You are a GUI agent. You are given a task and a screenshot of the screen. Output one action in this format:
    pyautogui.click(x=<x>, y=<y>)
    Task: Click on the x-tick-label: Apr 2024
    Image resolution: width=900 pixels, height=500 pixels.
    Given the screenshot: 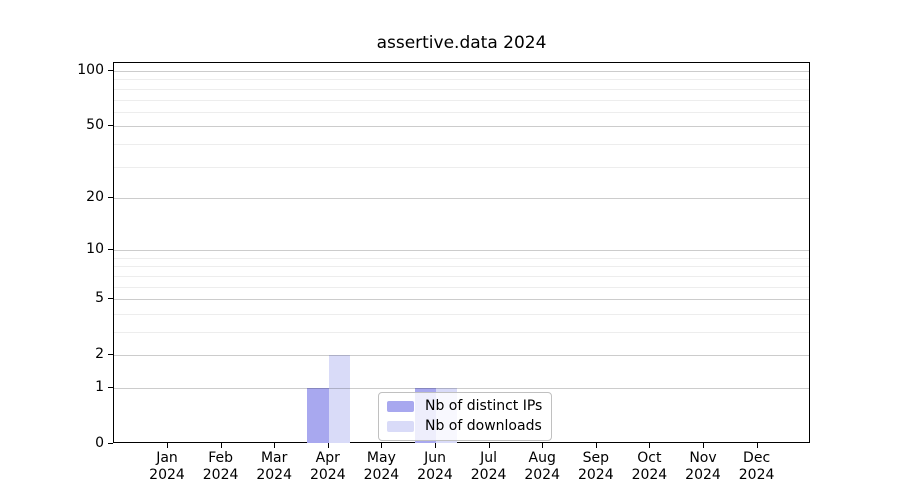 What is the action you would take?
    pyautogui.click(x=327, y=466)
    